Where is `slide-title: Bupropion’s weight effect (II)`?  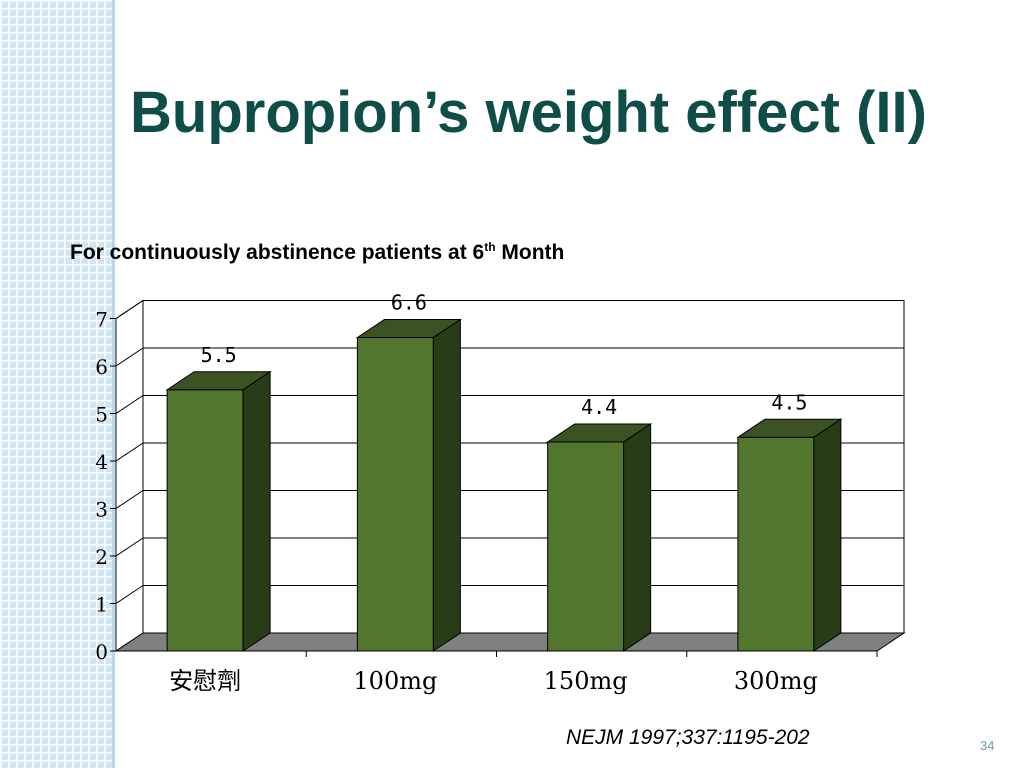 slide-title: Bupropion’s weight effect (II) is located at coordinates (528, 112).